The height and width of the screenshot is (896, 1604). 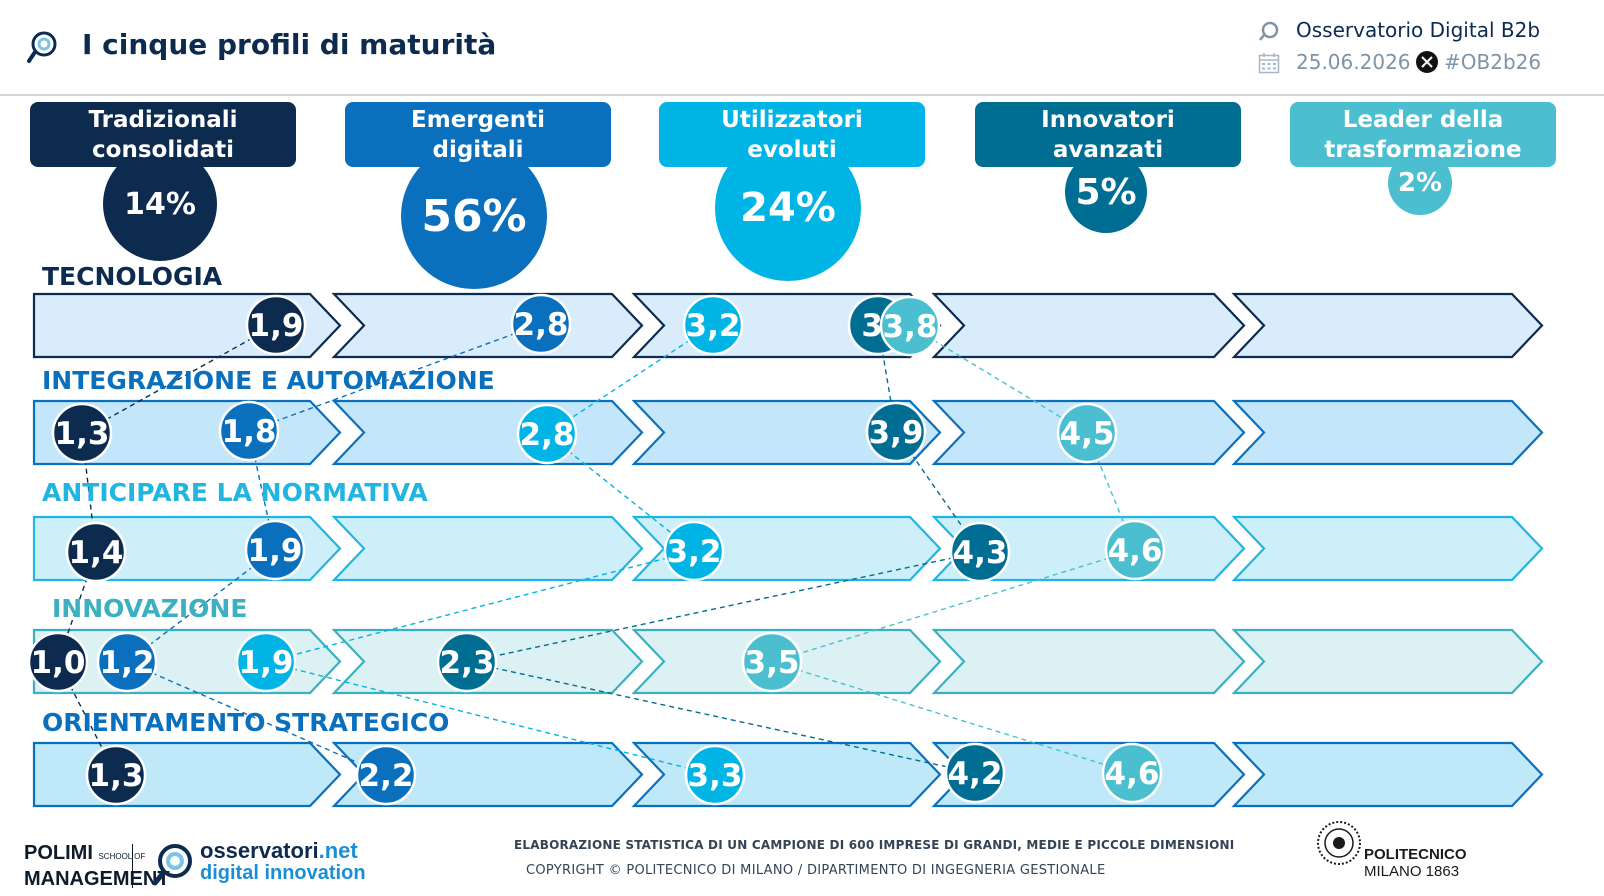 I want to click on page-title: I cinque profili di maturità, so click(x=289, y=44).